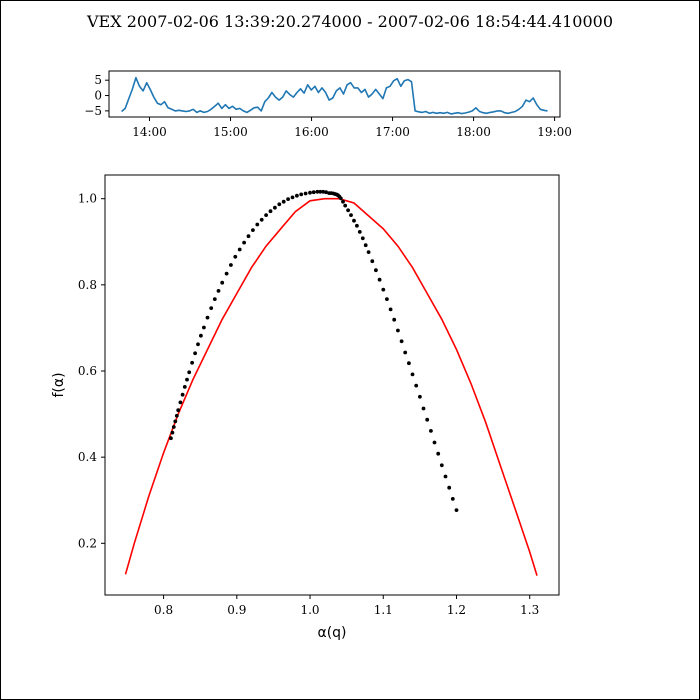 Image resolution: width=700 pixels, height=700 pixels. Describe the element at coordinates (529, 610) in the screenshot. I see `spectrum-x-tick-label: 1.3` at that location.